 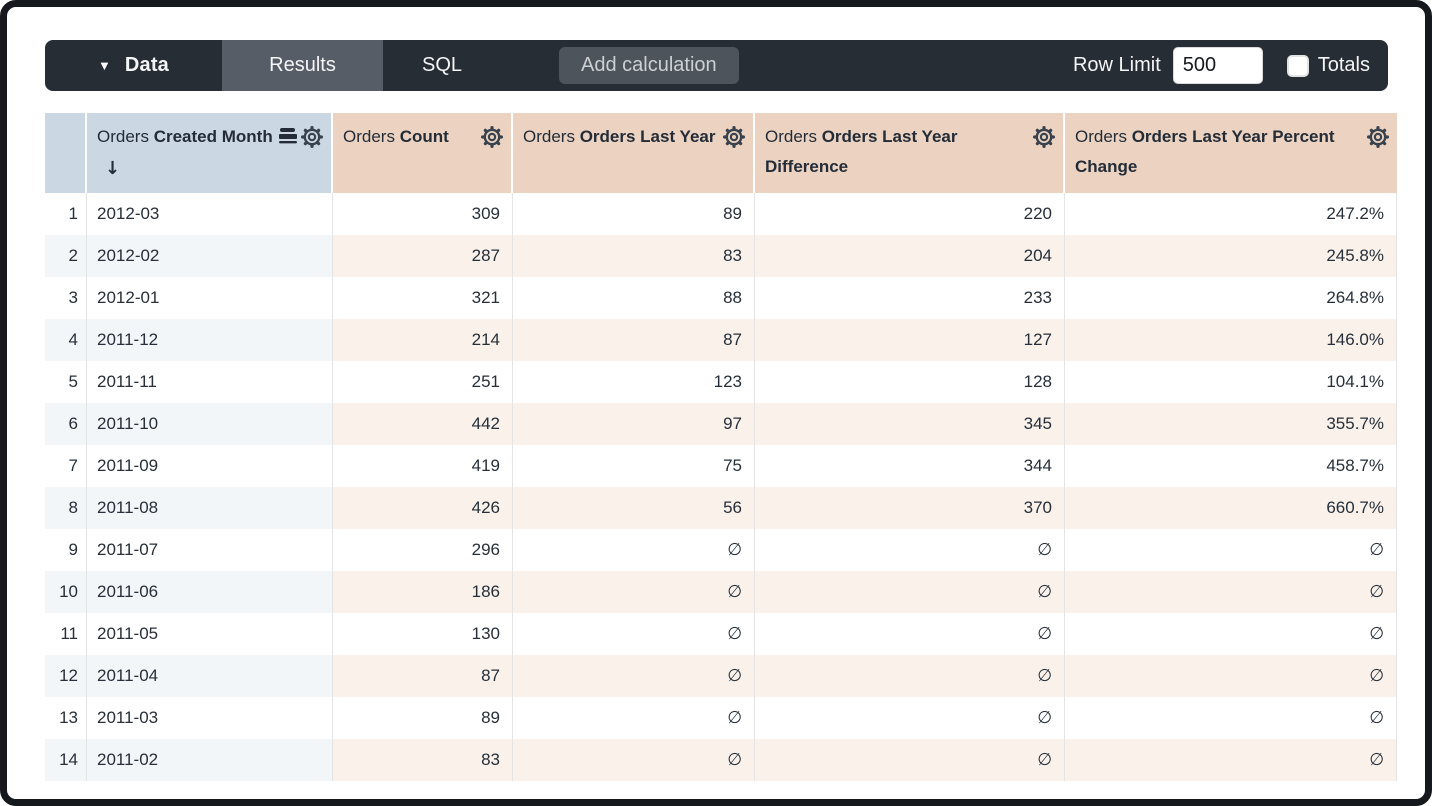 I want to click on orders-last-year-cell: 97, so click(x=634, y=424).